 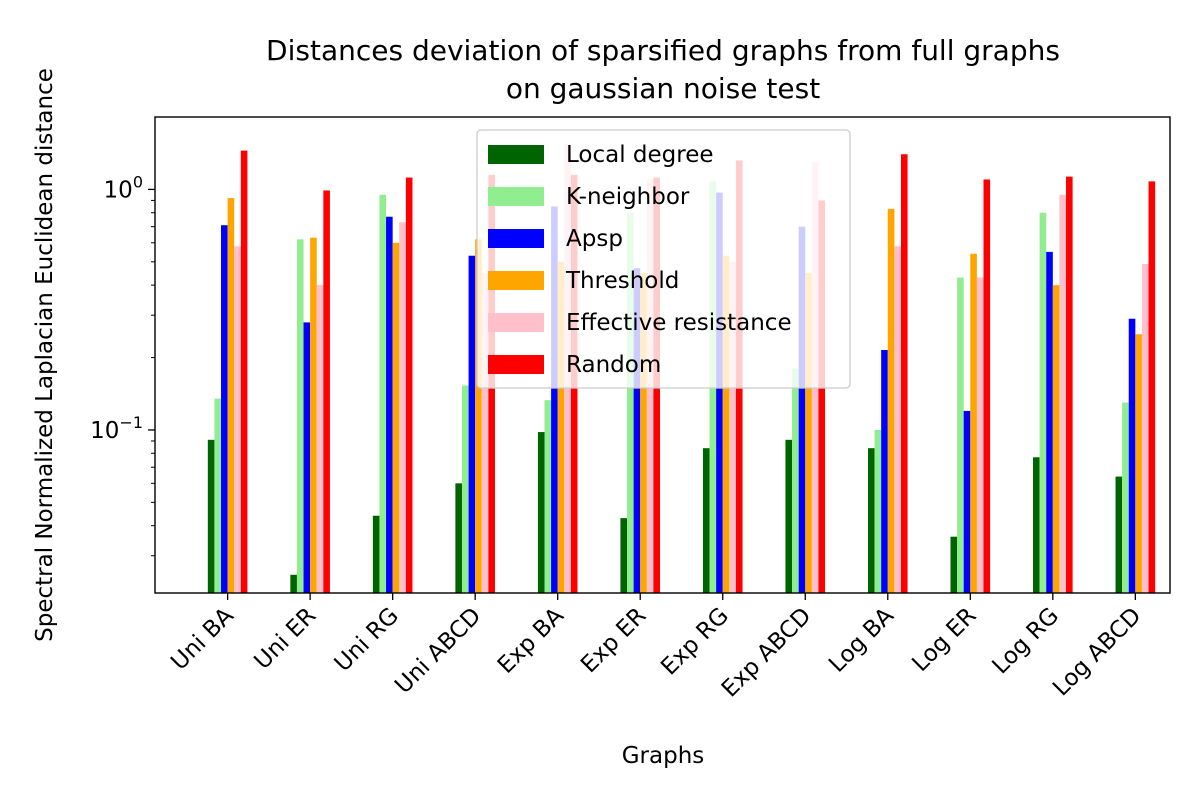 I want to click on legend-label: Random, so click(x=613, y=365).